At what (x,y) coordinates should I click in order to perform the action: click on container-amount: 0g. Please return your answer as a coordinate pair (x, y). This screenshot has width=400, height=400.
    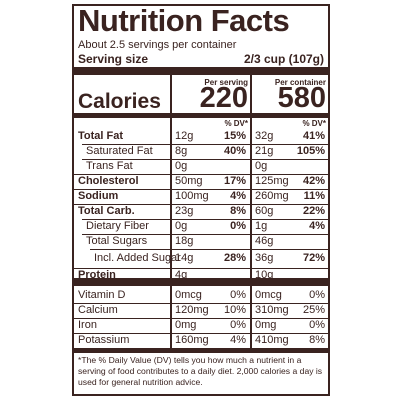
    Looking at the image, I should click on (261, 166).